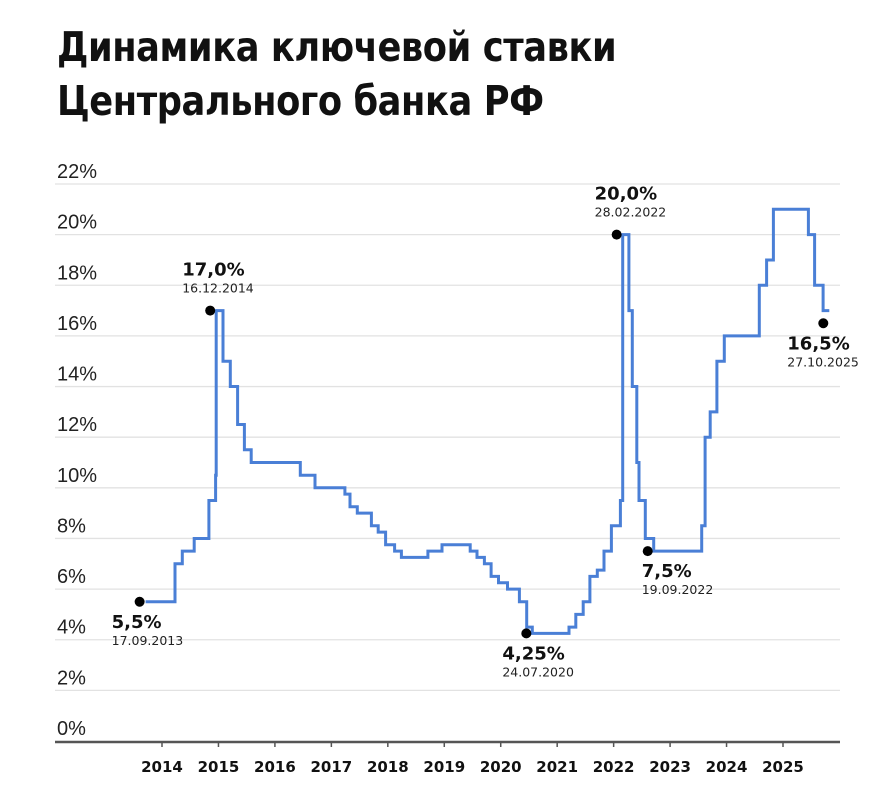 Image resolution: width=895 pixels, height=800 pixels. What do you see at coordinates (77, 324) in the screenshot?
I see `y-tick-label: 16%` at bounding box center [77, 324].